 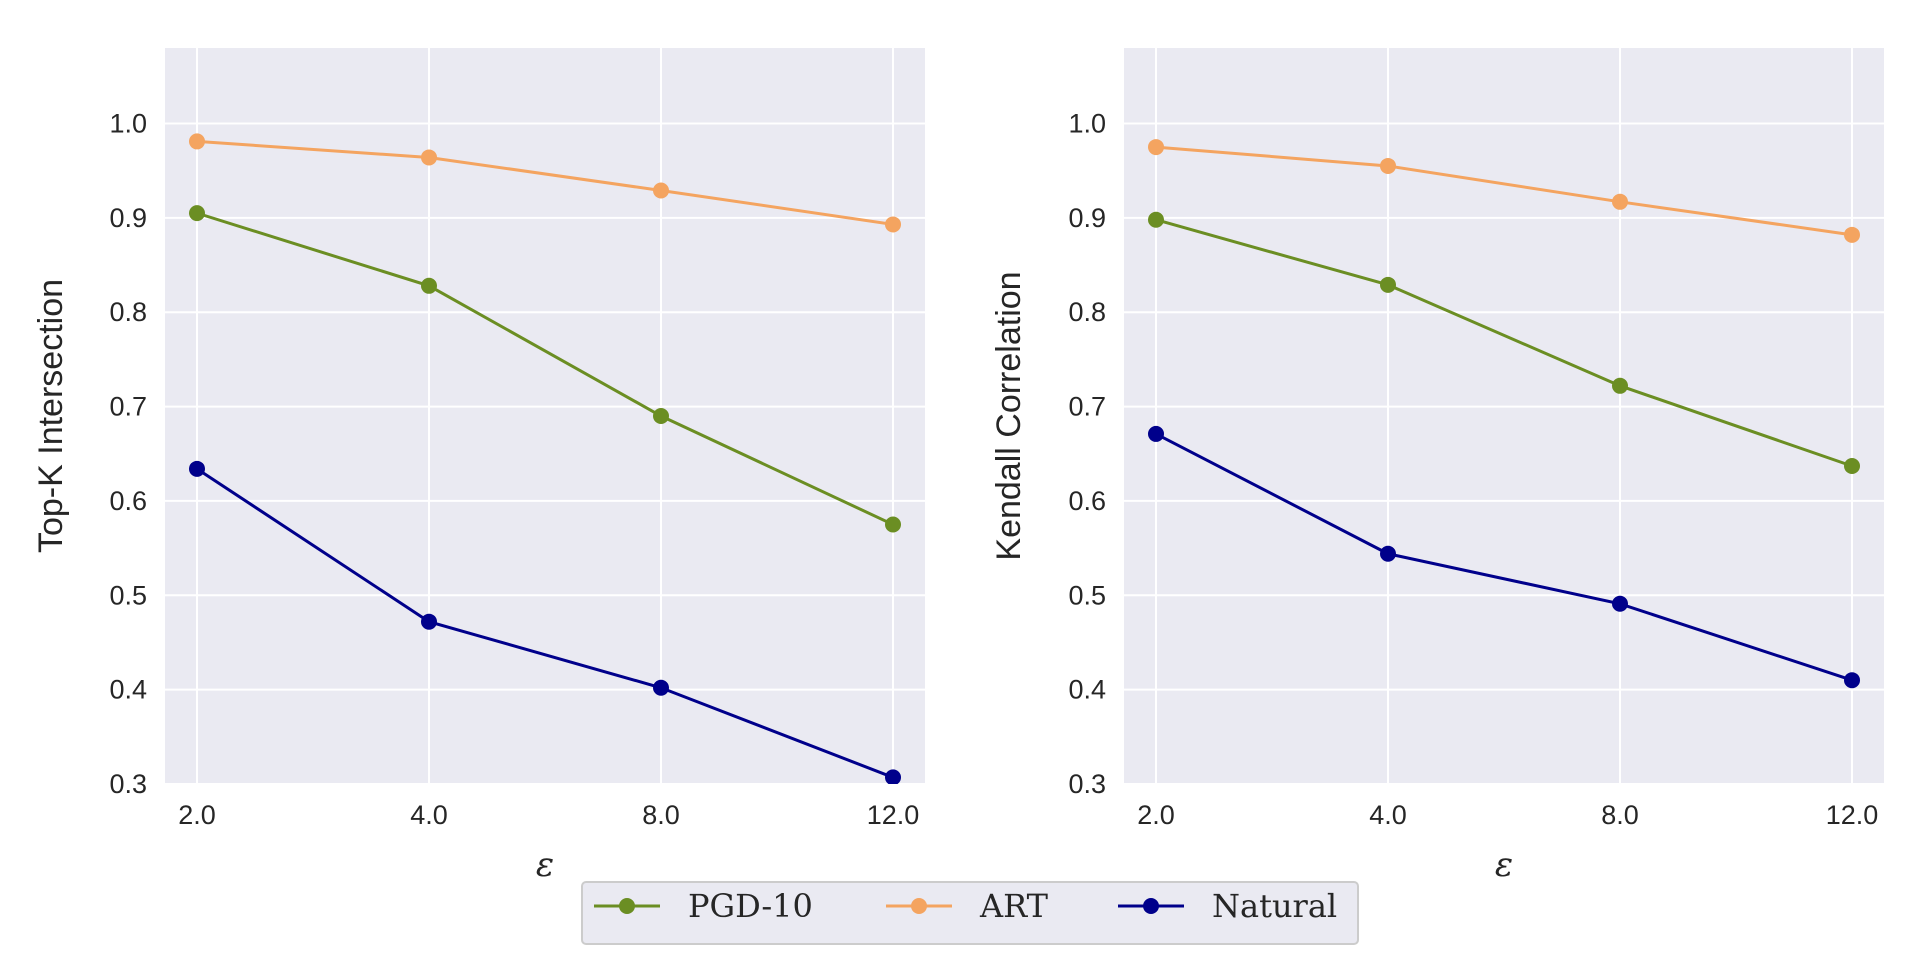 I want to click on legend-entry-natural: Natural, so click(x=1227, y=906).